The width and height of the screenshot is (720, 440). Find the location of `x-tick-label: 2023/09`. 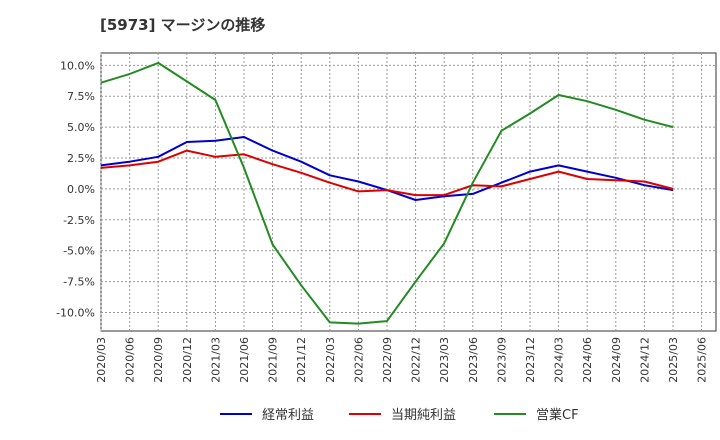

x-tick-label: 2023/09 is located at coordinates (501, 360).